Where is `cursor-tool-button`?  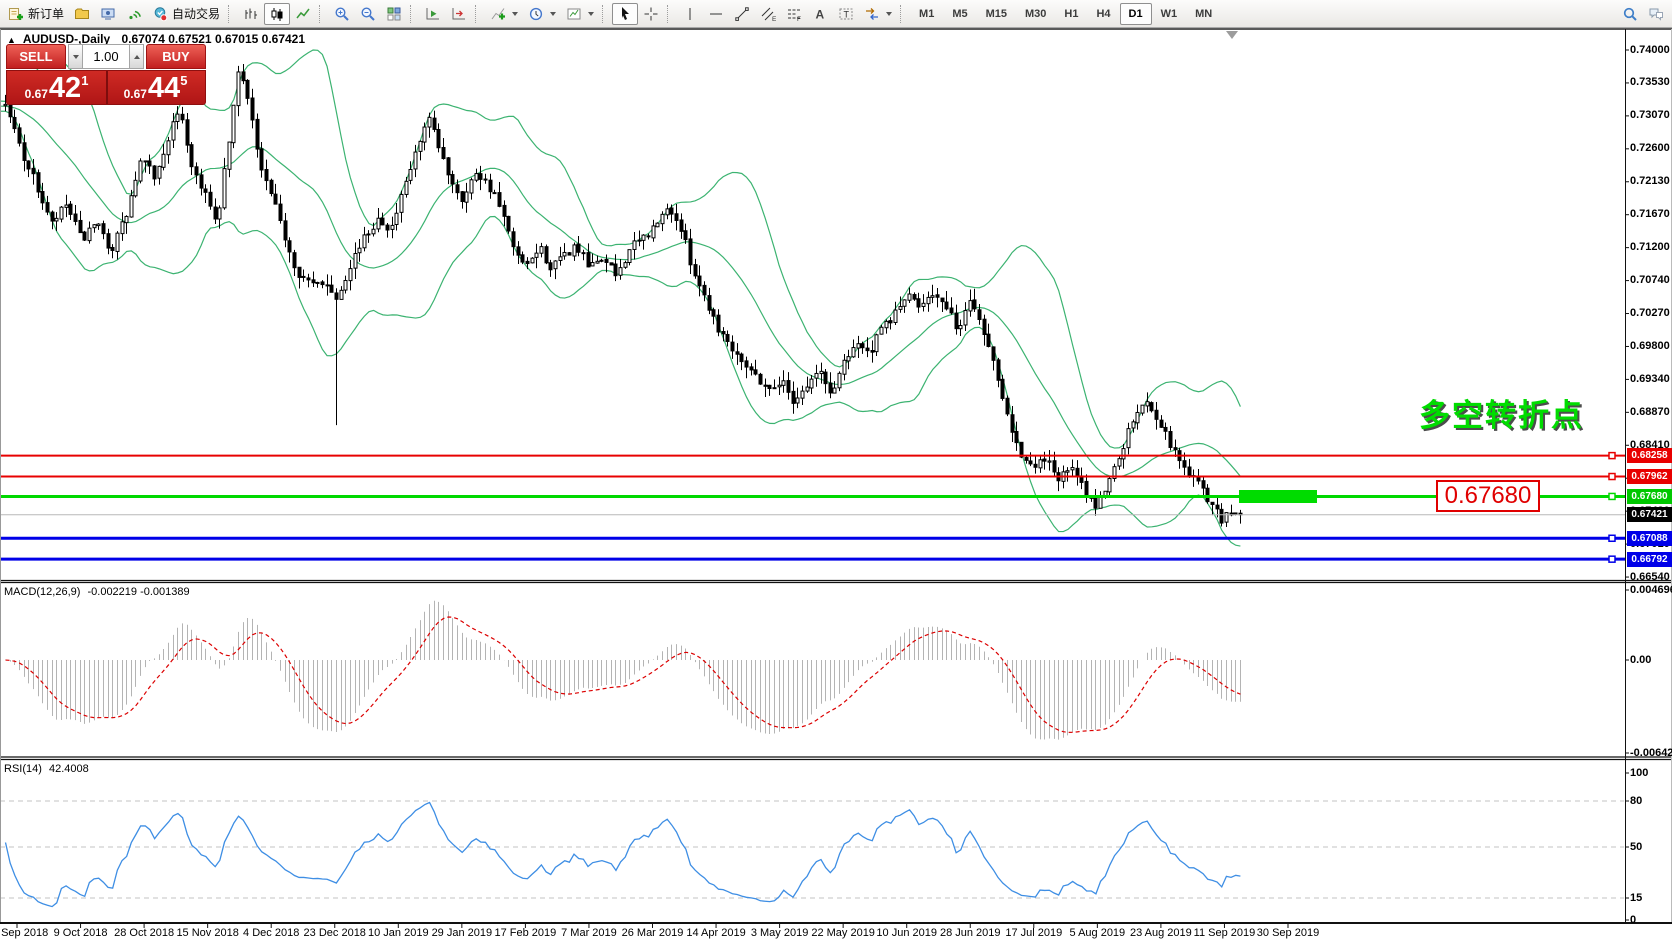
cursor-tool-button is located at coordinates (625, 13).